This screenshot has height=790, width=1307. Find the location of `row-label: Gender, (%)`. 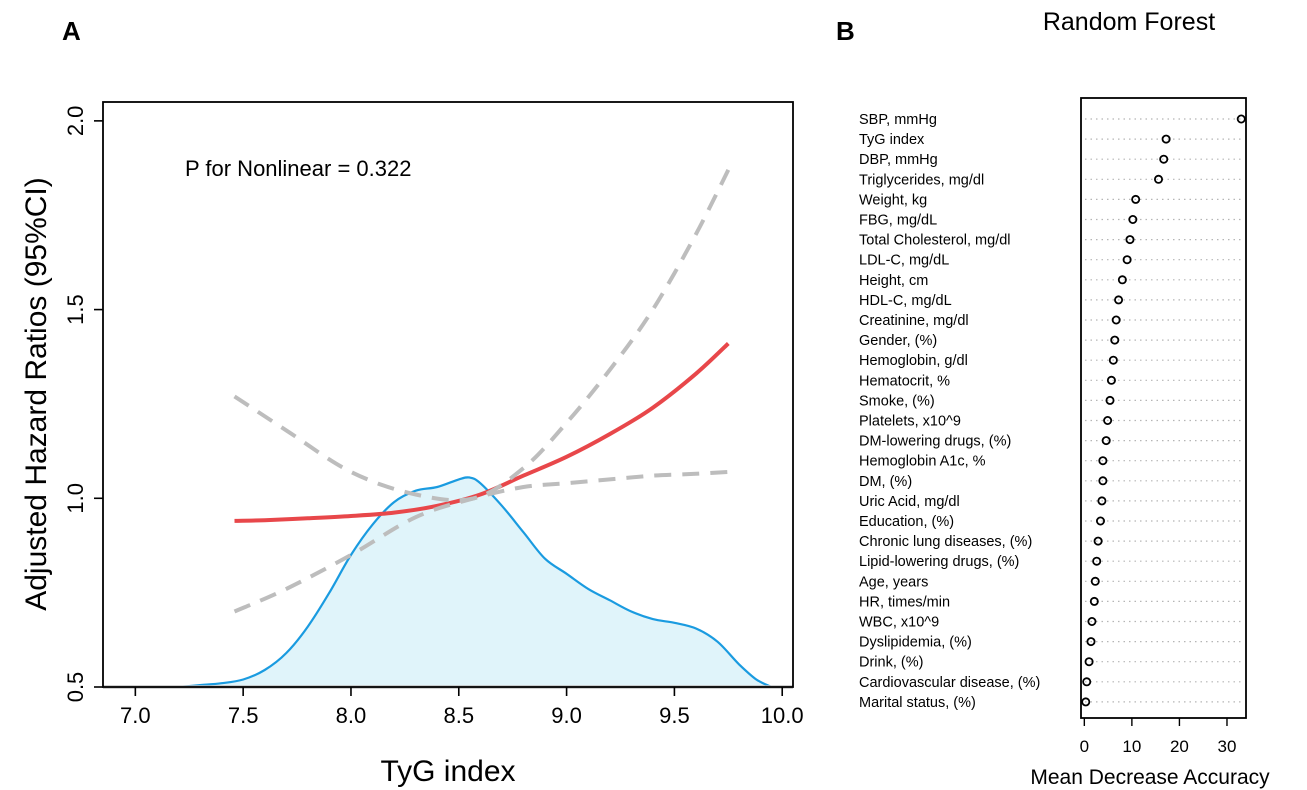

row-label: Gender, (%) is located at coordinates (898, 341).